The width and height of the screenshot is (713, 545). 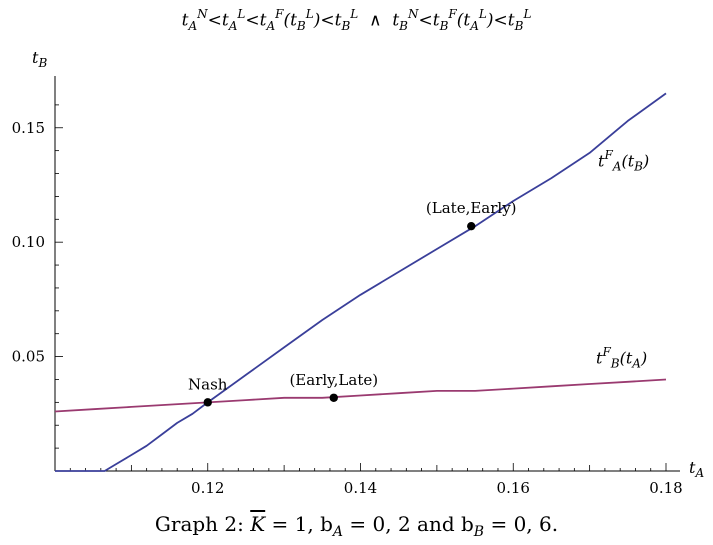 I want to click on x-tick-label: 0.12, so click(x=207, y=488).